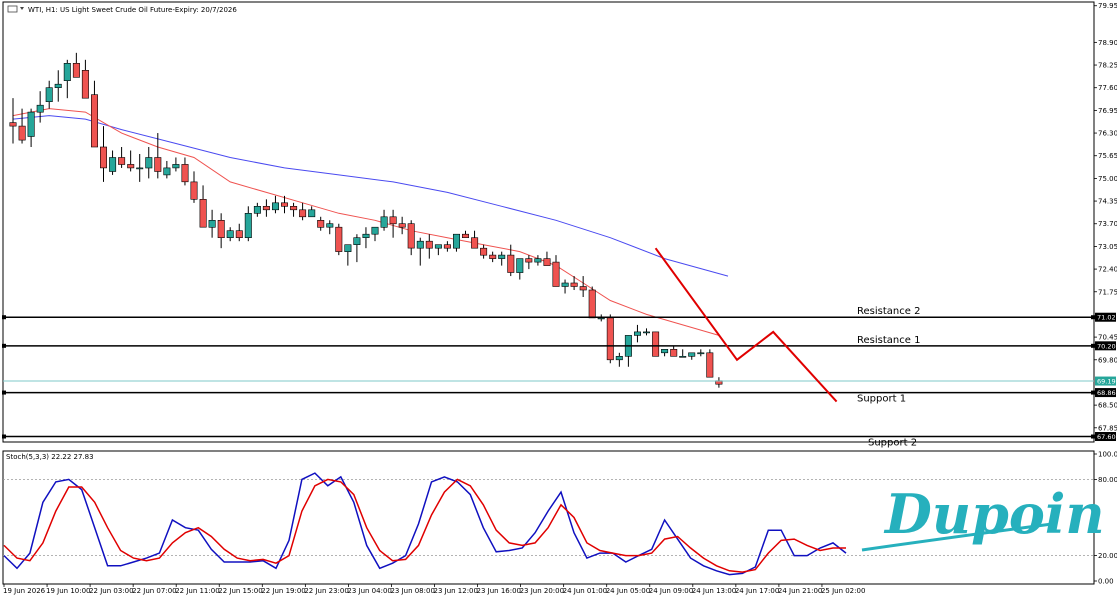 This screenshot has height=597, width=1117. Describe the element at coordinates (456, 591) in the screenshot. I see `time-tick-label-10: 23 Jun 12:00` at that location.